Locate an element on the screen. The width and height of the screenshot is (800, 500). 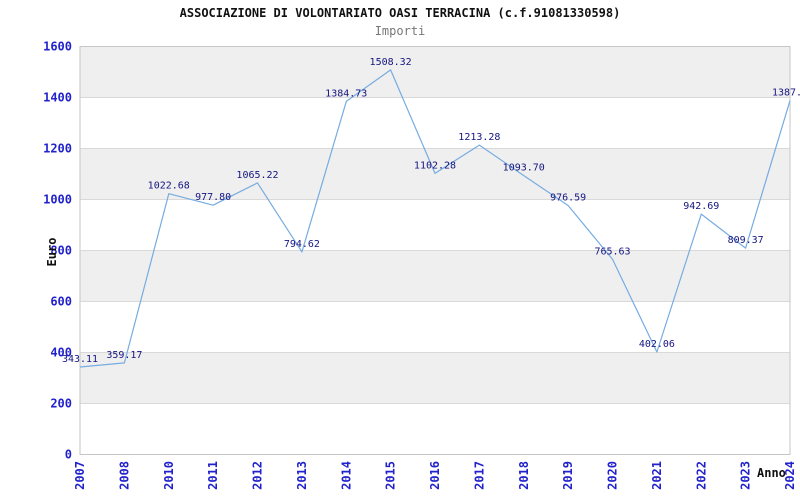
data-point-label: 343.11 is located at coordinates (80, 359).